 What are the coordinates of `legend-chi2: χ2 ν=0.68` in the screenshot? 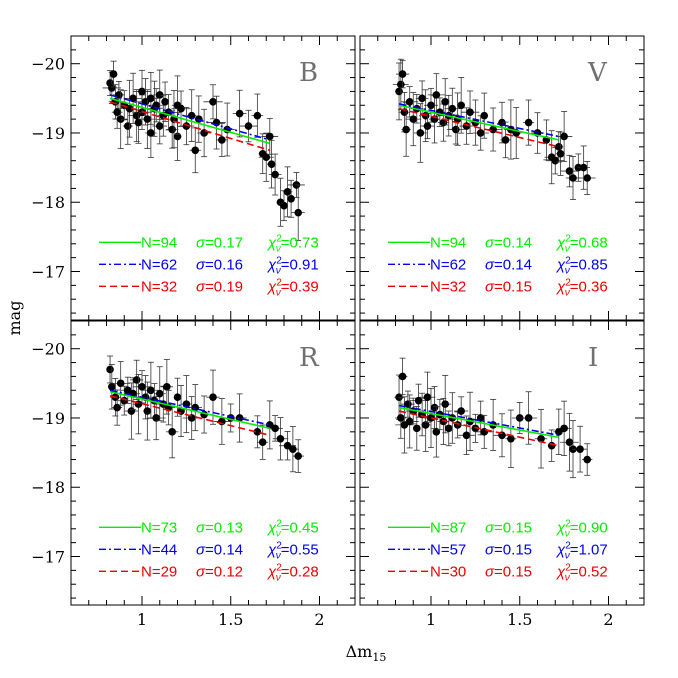 It's located at (581, 243).